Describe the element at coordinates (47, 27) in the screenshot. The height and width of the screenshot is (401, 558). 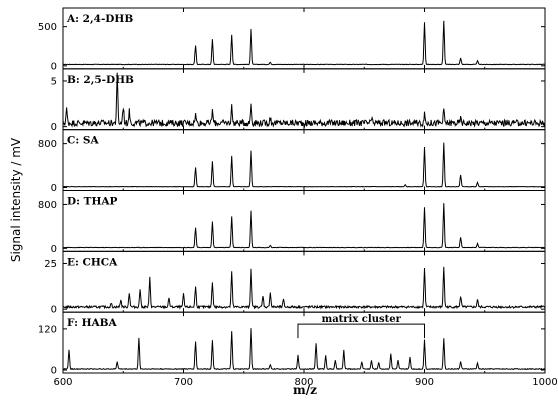
I see `y-tick-label: 500` at that location.